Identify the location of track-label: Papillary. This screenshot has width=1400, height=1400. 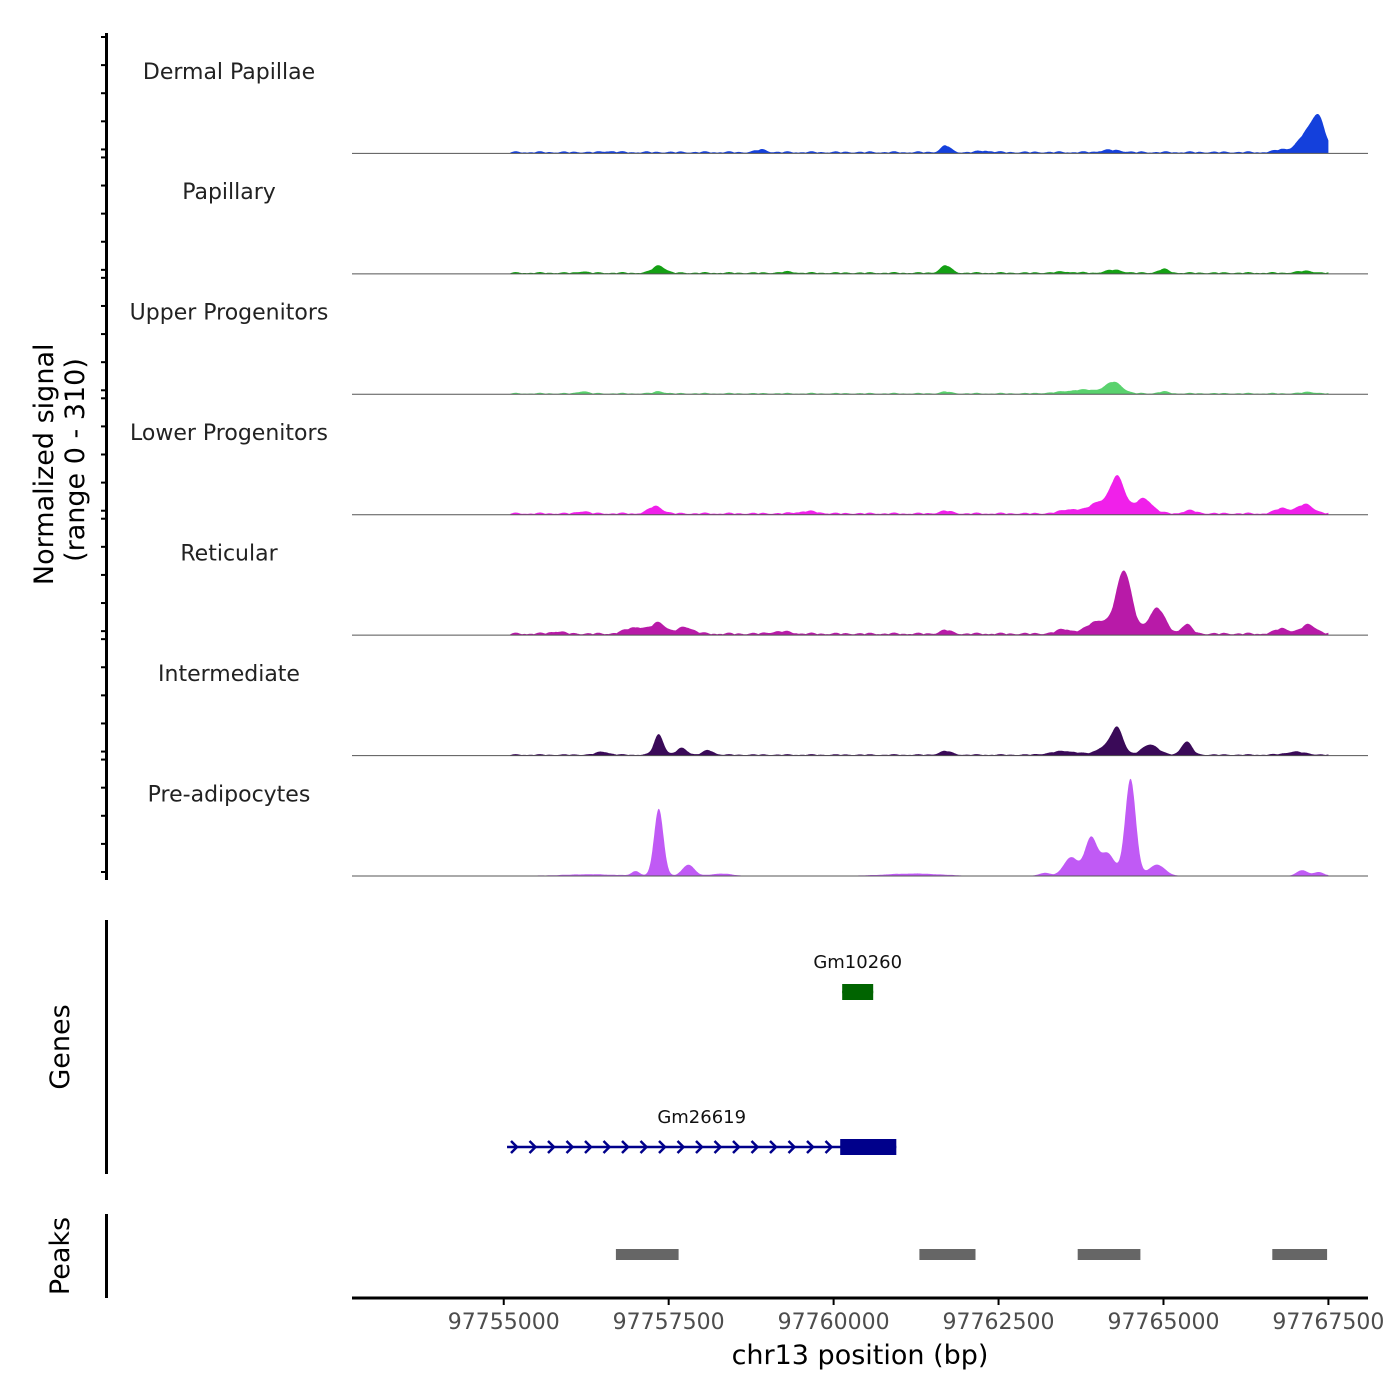
(229, 192).